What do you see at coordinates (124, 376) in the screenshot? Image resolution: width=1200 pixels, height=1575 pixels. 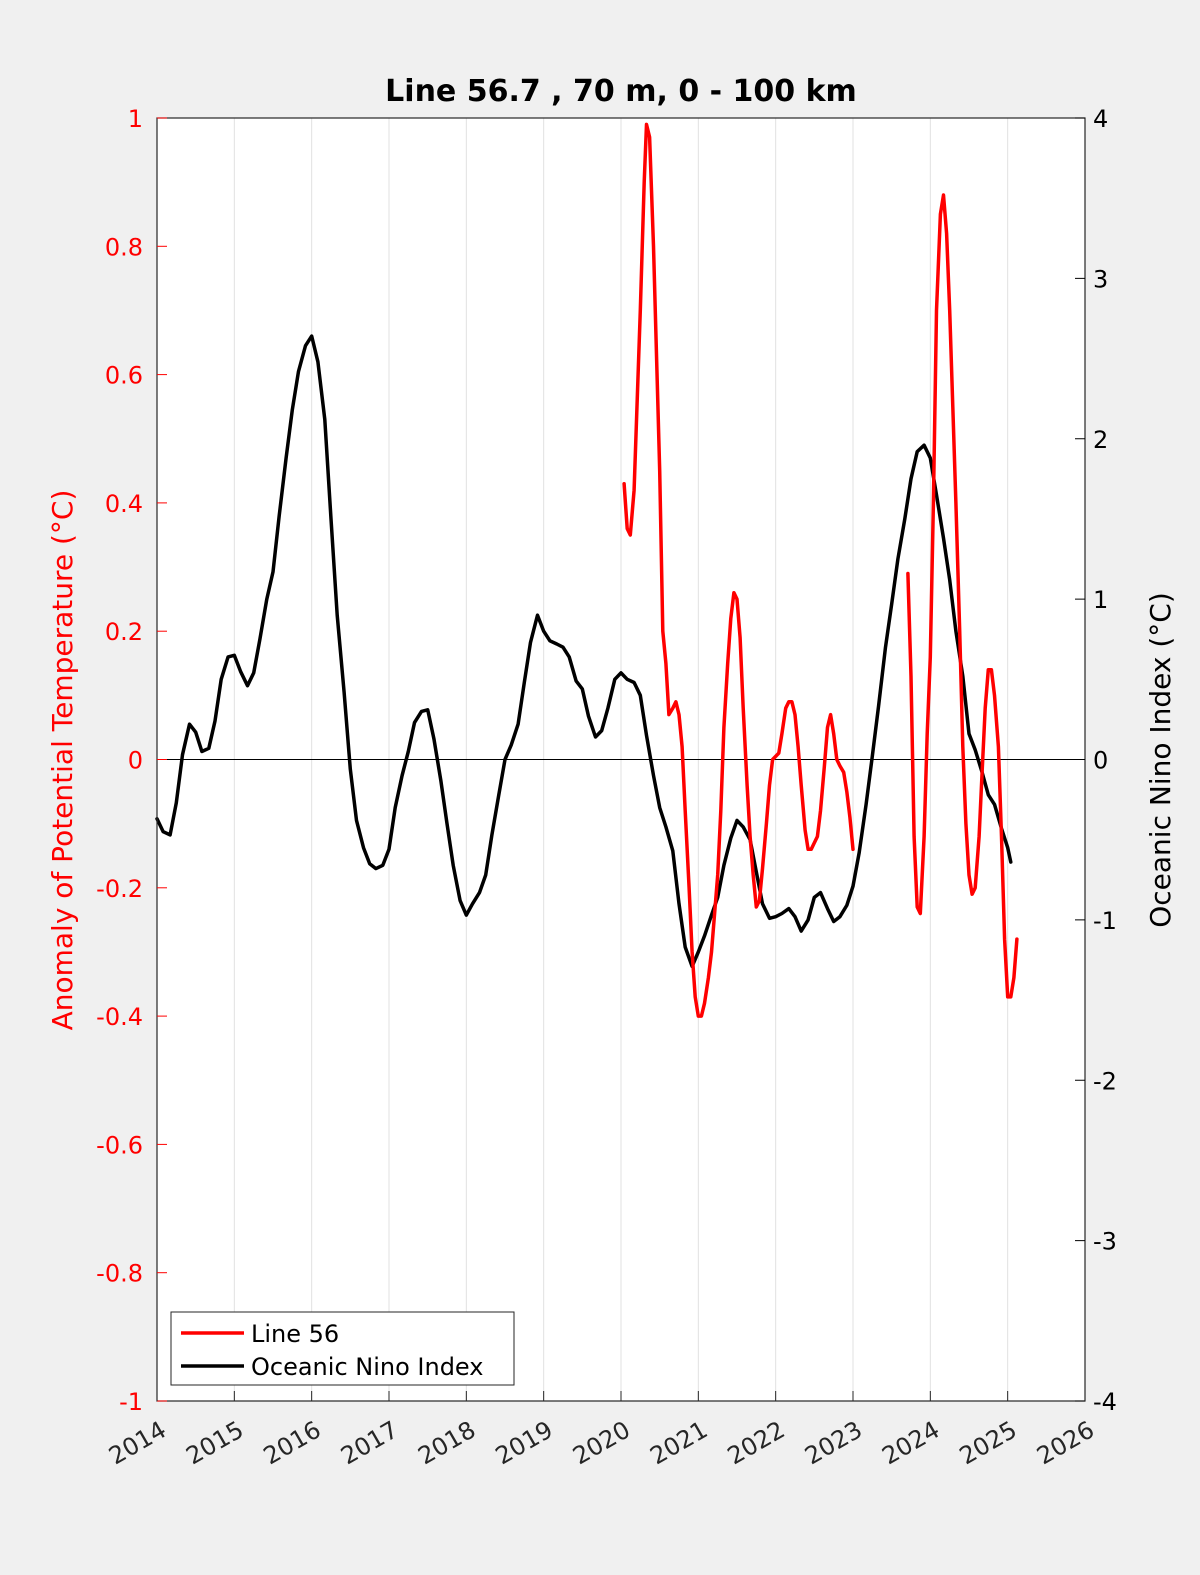 I see `left-tick-label: 0.6` at bounding box center [124, 376].